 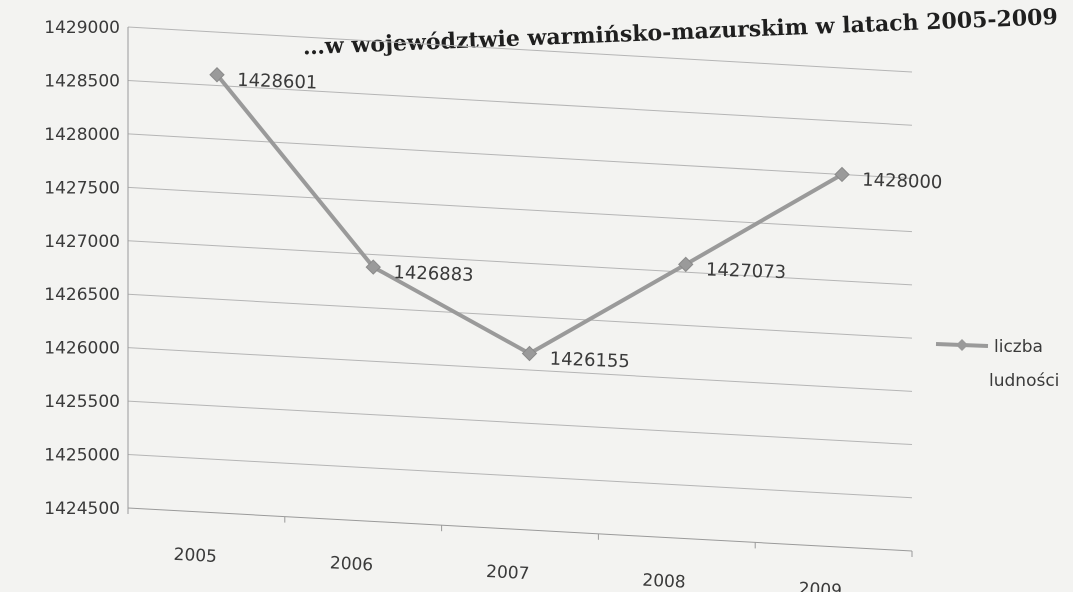 What do you see at coordinates (82, 509) in the screenshot?
I see `y-tick-label: 1424500` at bounding box center [82, 509].